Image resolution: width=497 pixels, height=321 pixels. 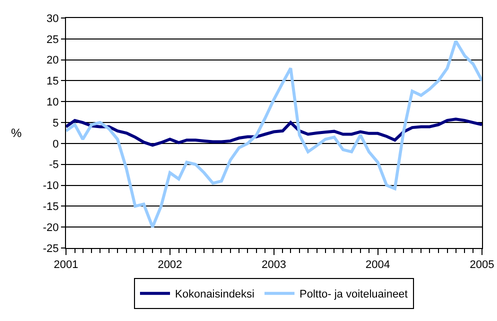 I want to click on y-tick-label: 15, so click(x=52, y=82).